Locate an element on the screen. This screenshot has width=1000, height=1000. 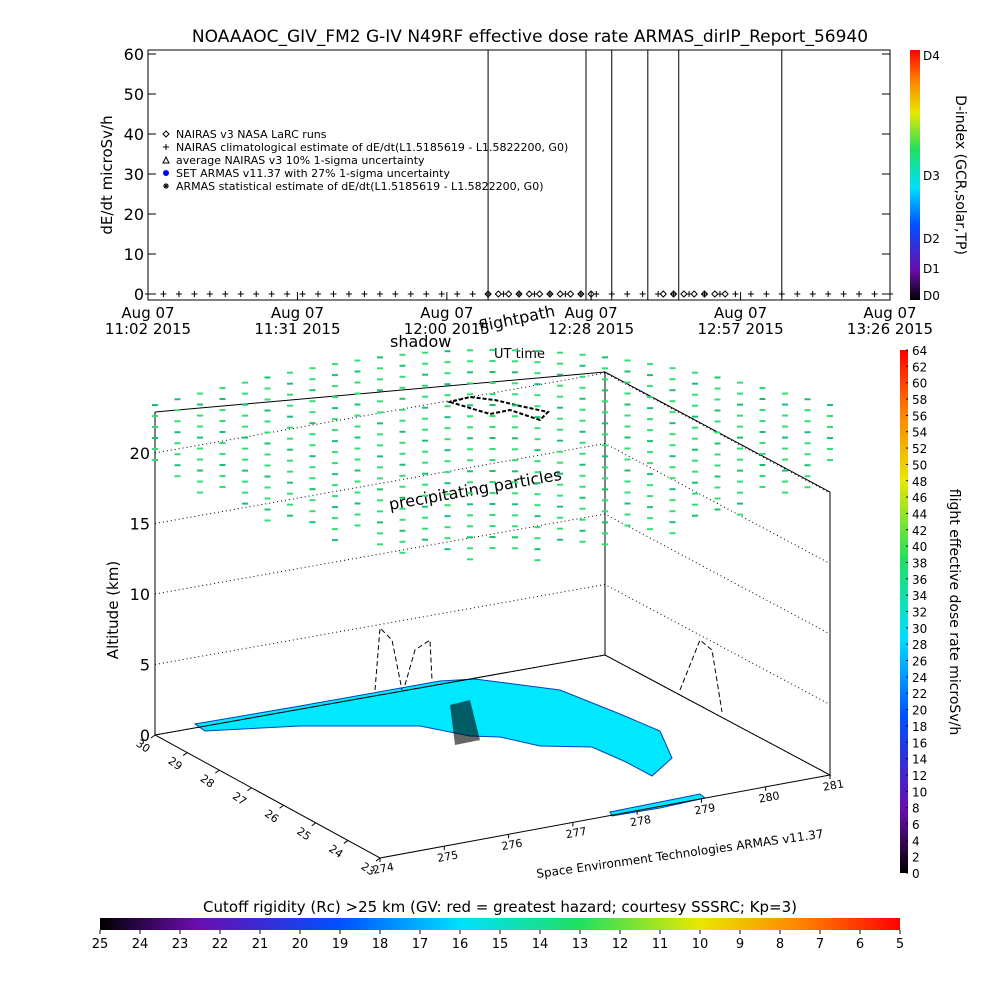
y-tick-label: 50 is located at coordinates (134, 94).